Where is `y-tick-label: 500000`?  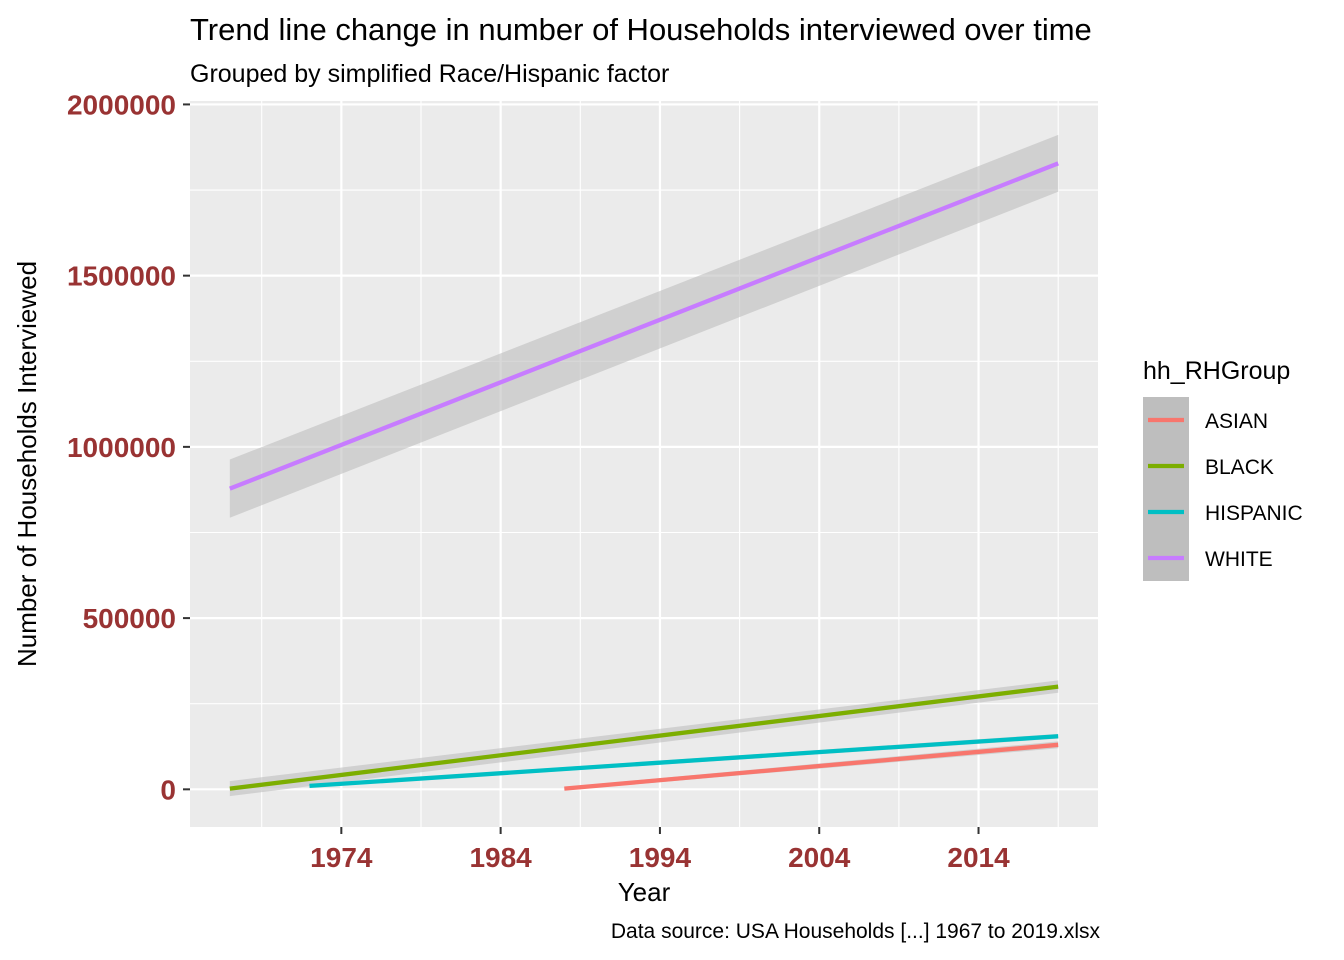 y-tick-label: 500000 is located at coordinates (129, 618).